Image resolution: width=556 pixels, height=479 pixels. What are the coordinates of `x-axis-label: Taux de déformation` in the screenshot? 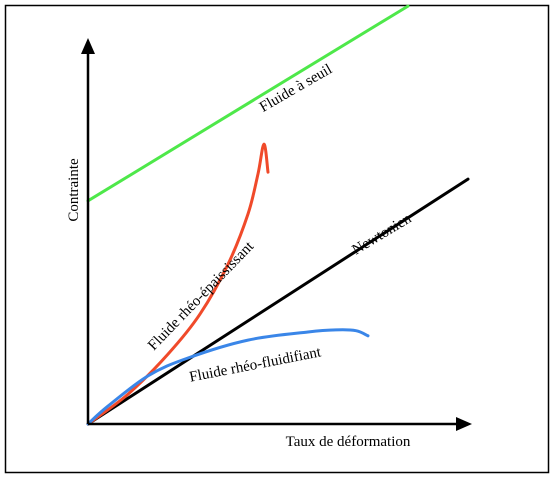 It's located at (348, 442).